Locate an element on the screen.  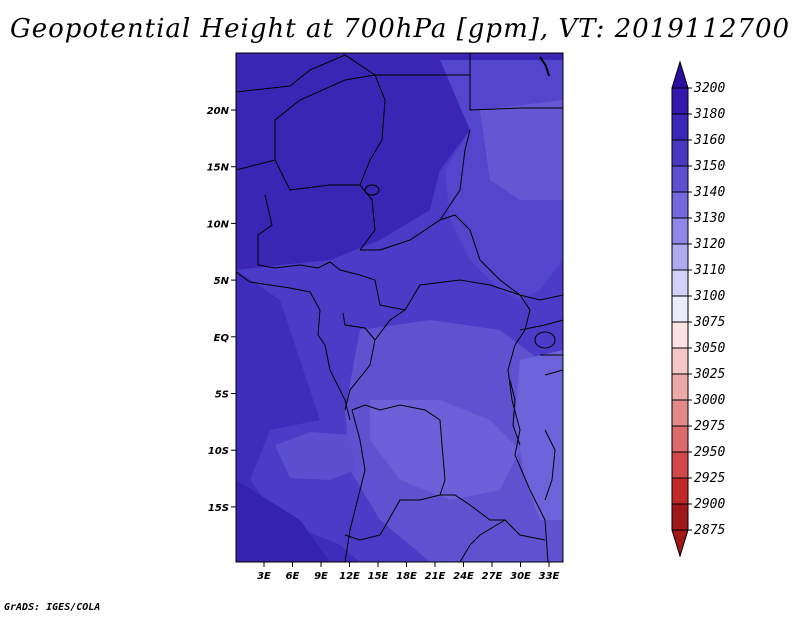
colorbar-label: 2875 is located at coordinates (709, 530).